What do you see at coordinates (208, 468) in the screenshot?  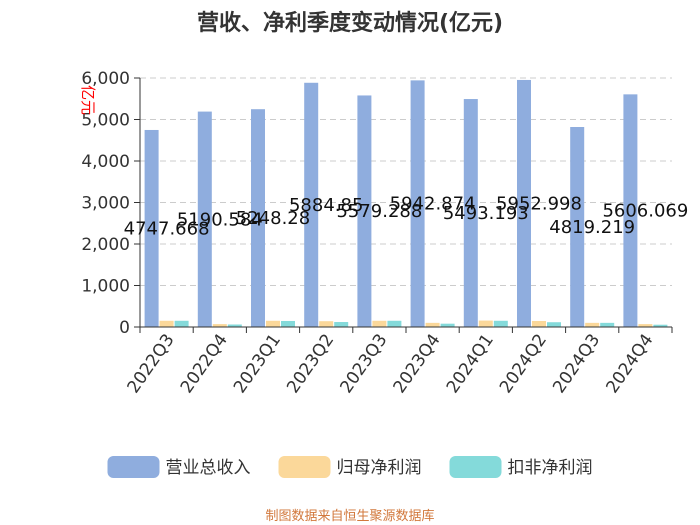 I see `legend-label: 营业总收入` at bounding box center [208, 468].